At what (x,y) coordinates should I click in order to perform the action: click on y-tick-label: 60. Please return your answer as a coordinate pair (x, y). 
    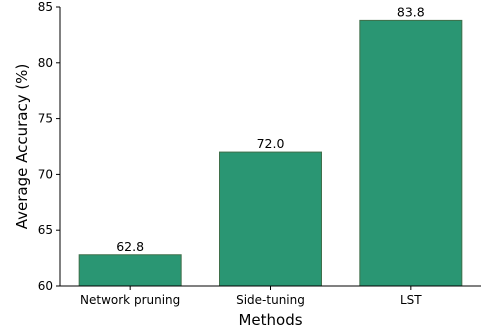
    Looking at the image, I should click on (45, 286).